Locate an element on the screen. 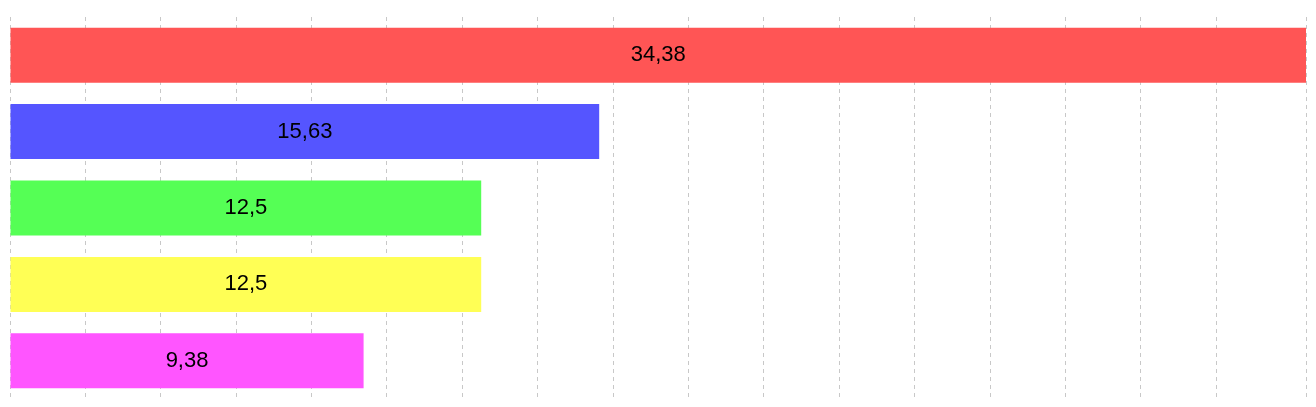 The image size is (1316, 407). data-label: 15,63 is located at coordinates (305, 130).